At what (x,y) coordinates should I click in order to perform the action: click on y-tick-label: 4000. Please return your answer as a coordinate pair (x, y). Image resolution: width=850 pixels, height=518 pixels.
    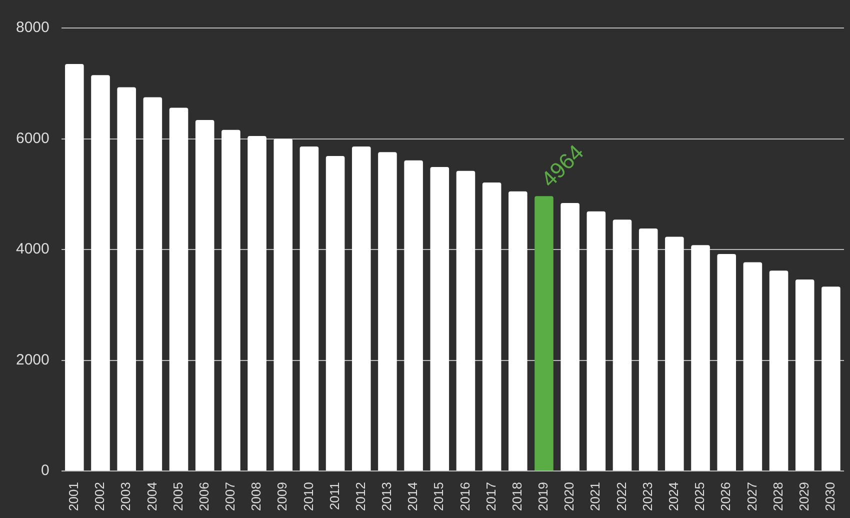
    Looking at the image, I should click on (33, 249).